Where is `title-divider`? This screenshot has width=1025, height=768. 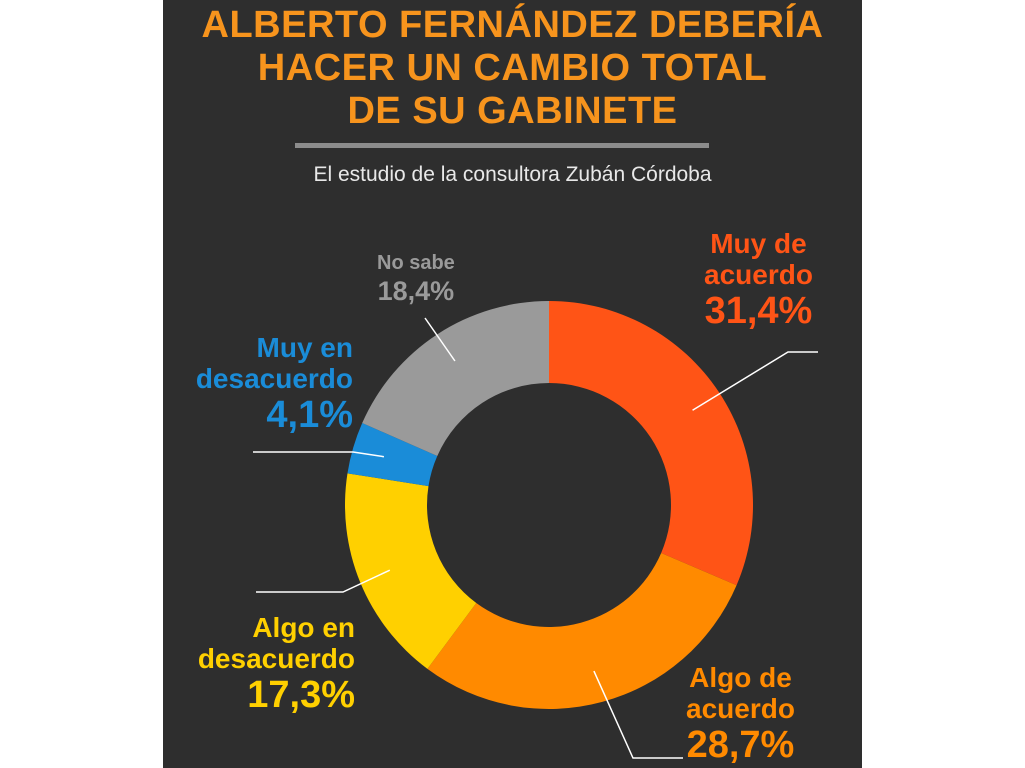
title-divider is located at coordinates (502, 145).